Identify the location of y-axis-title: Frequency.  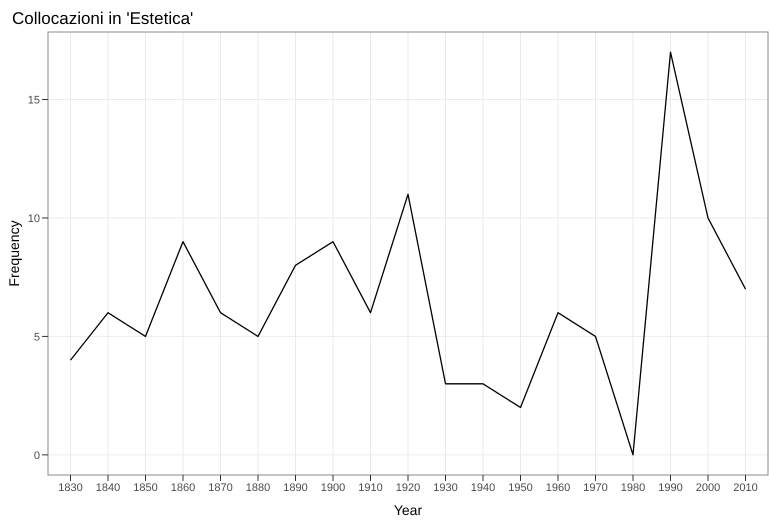
(14, 253).